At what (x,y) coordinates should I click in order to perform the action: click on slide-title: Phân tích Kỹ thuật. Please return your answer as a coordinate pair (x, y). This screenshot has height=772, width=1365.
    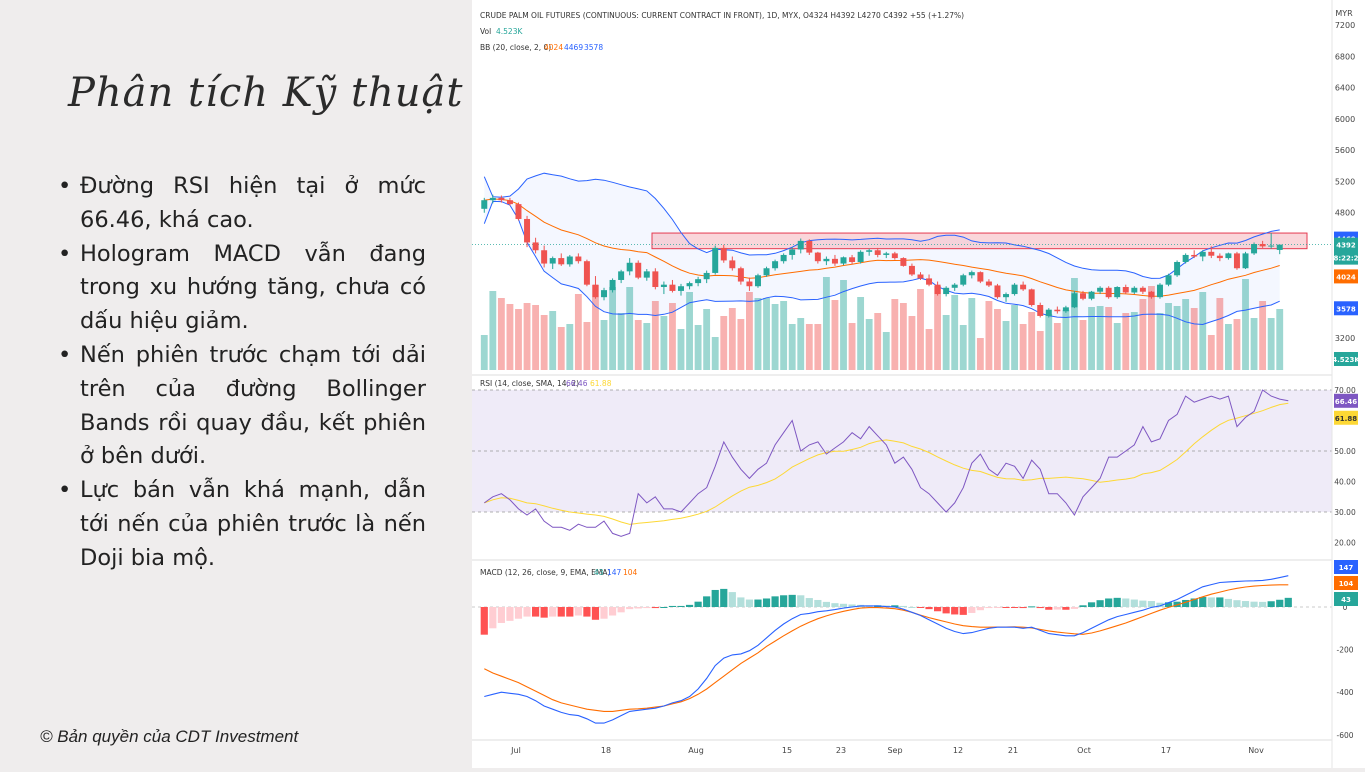
    Looking at the image, I should click on (266, 93).